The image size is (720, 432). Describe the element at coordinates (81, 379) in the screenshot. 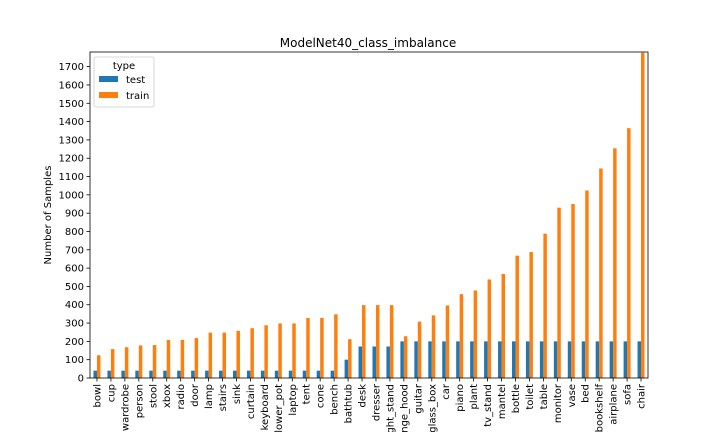

I see `y-tick-label: 0` at that location.